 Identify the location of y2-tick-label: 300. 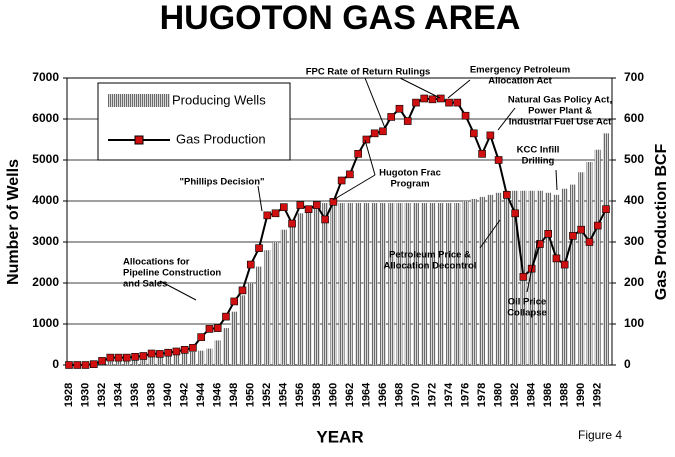
(634, 241).